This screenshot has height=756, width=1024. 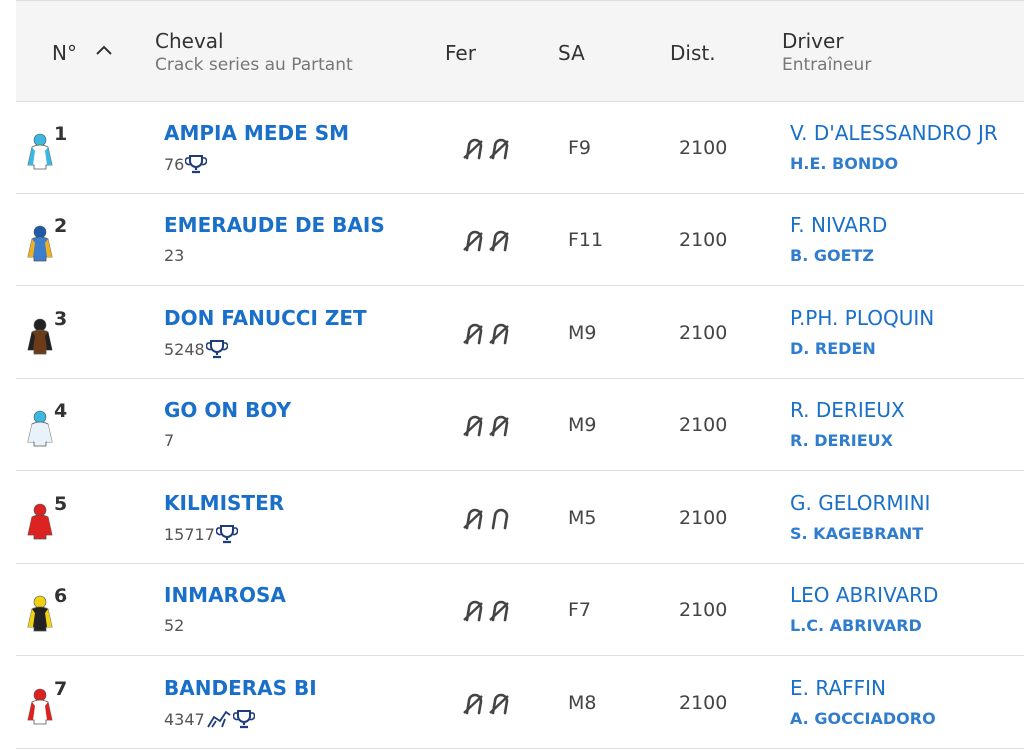 I want to click on trainer-name: H.E. BONDO, so click(x=844, y=163).